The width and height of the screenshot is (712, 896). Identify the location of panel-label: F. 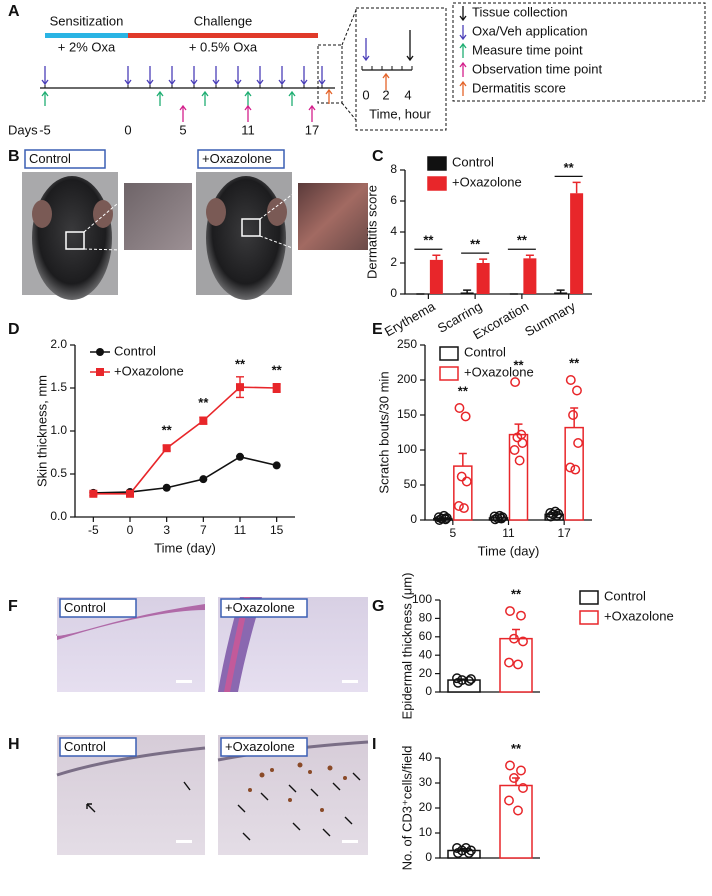
(13, 606).